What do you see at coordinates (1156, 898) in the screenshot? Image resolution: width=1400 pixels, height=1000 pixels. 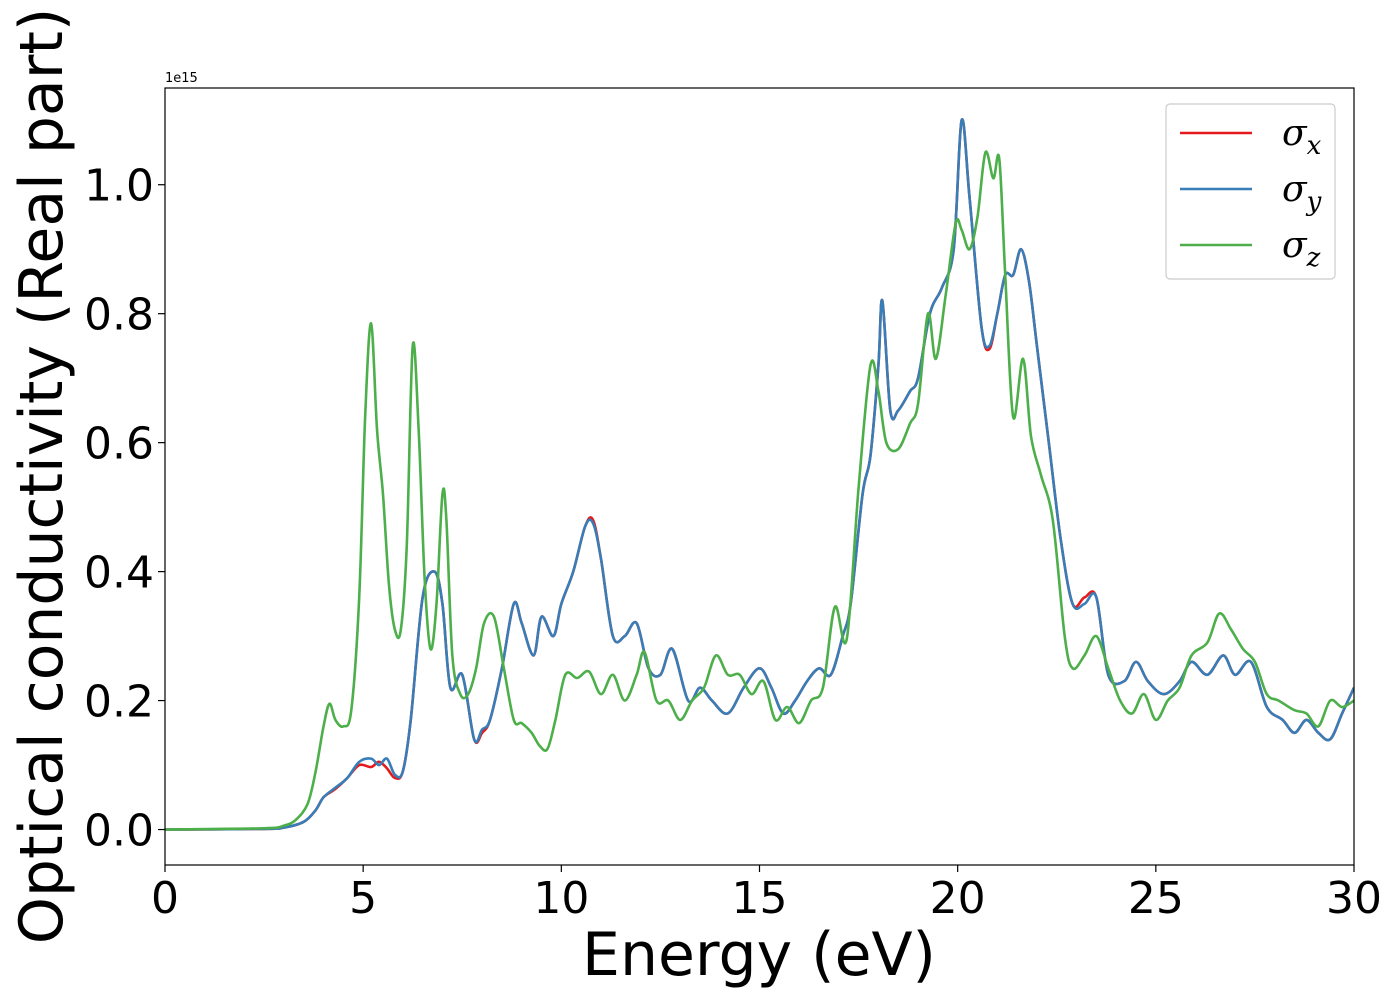 I see `x-tick-label: 25` at bounding box center [1156, 898].